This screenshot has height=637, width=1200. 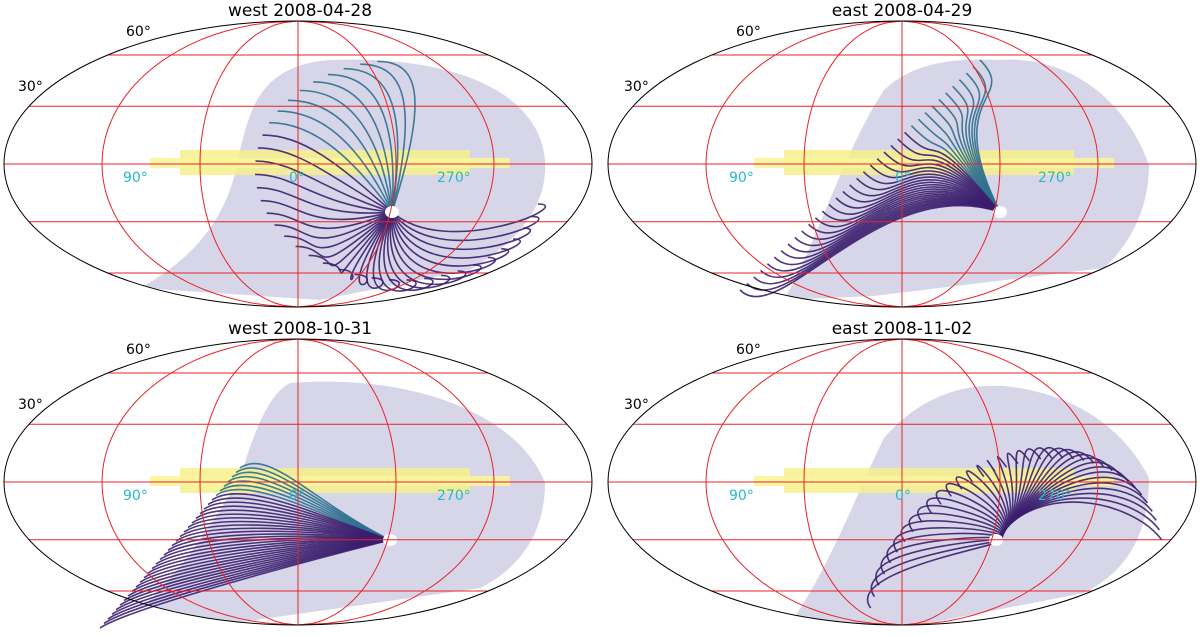 I want to click on panel-title: west 2008-10-31, so click(x=300, y=329).